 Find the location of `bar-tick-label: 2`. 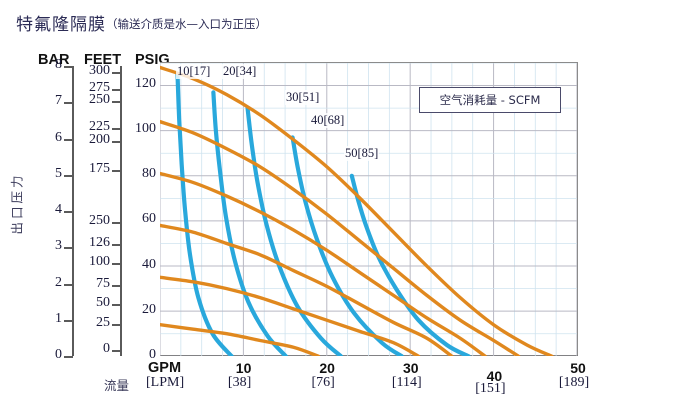

bar-tick-label: 2 is located at coordinates (58, 282).